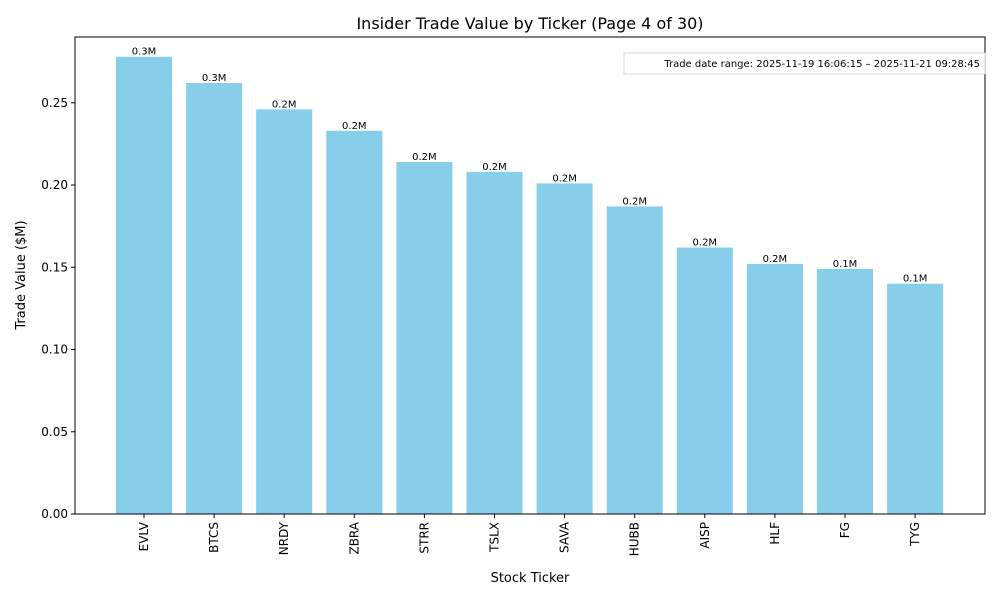  I want to click on x-tick-label: HLF, so click(775, 533).